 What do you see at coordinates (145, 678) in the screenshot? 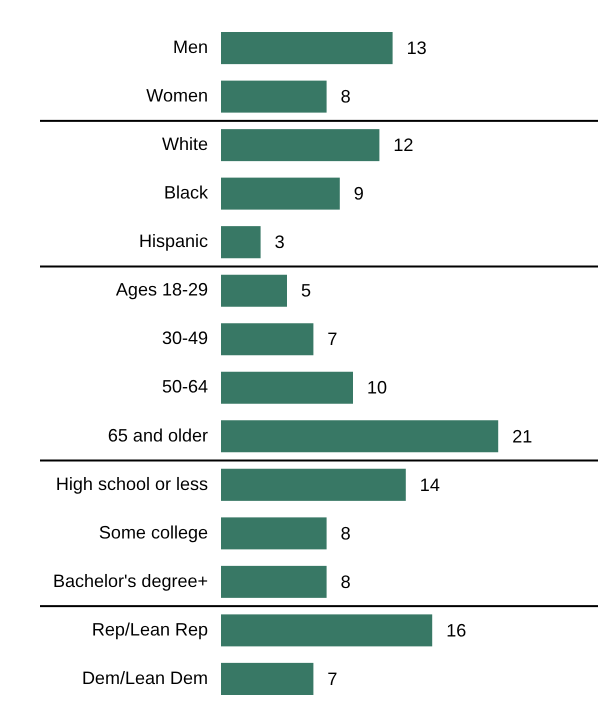
I see `y-tick-label: Dem/Lean Dem` at bounding box center [145, 678].